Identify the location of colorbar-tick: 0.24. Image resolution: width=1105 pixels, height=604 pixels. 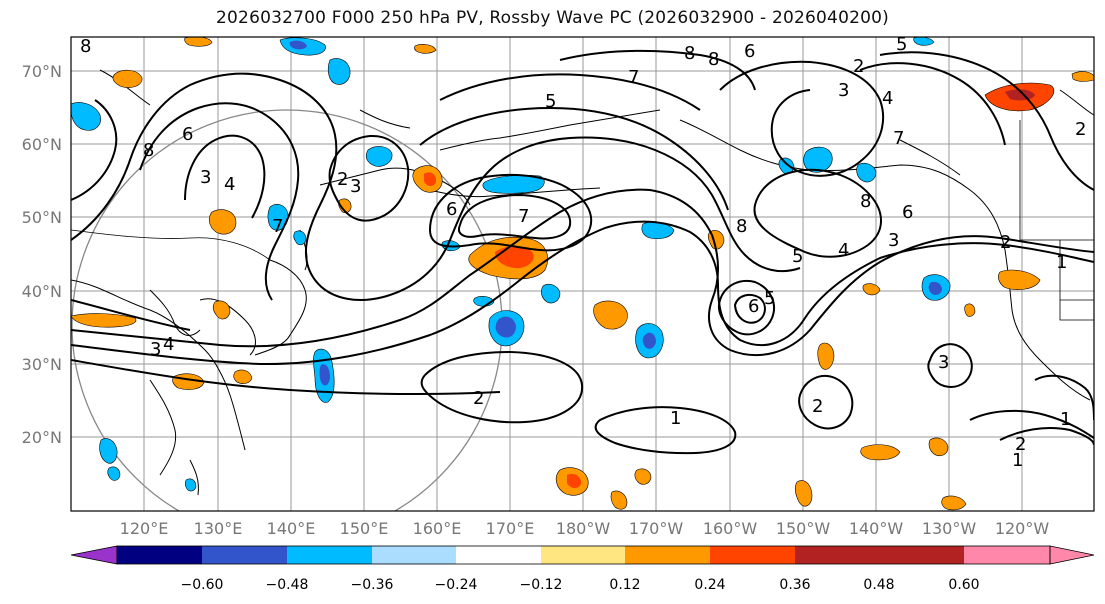
(709, 585).